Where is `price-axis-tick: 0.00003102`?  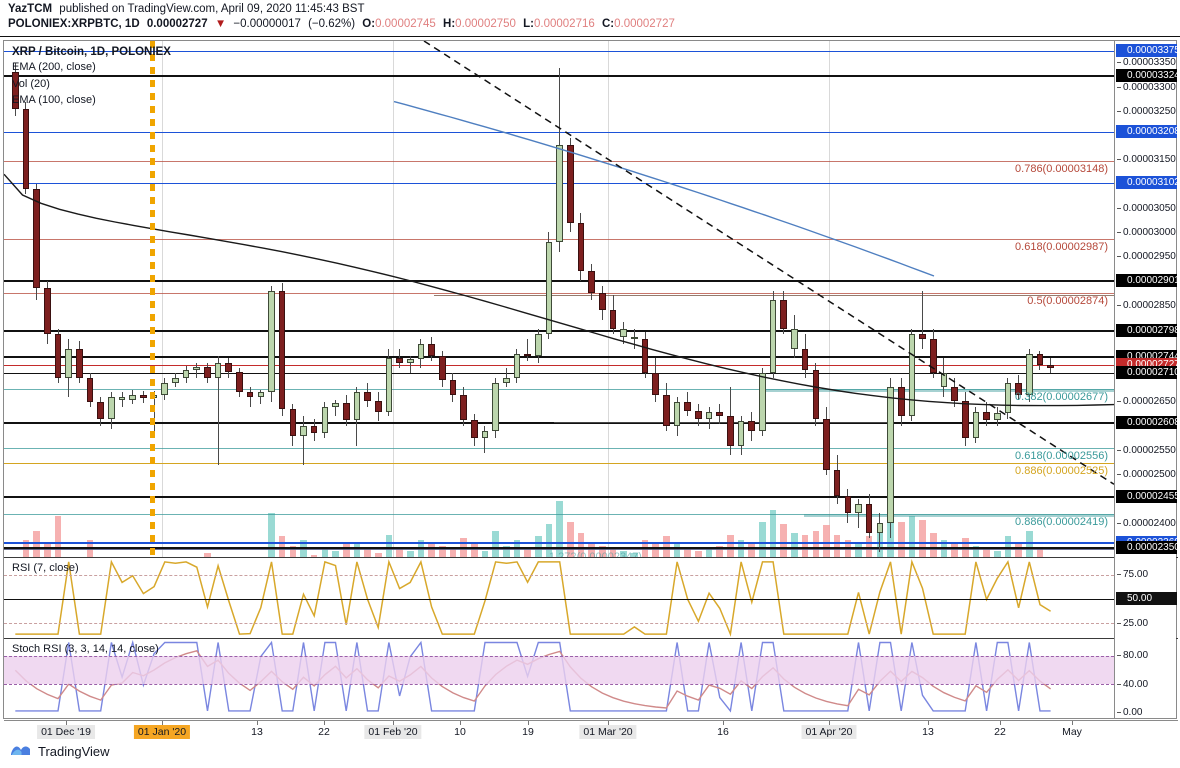 price-axis-tick: 0.00003102 is located at coordinates (1148, 183).